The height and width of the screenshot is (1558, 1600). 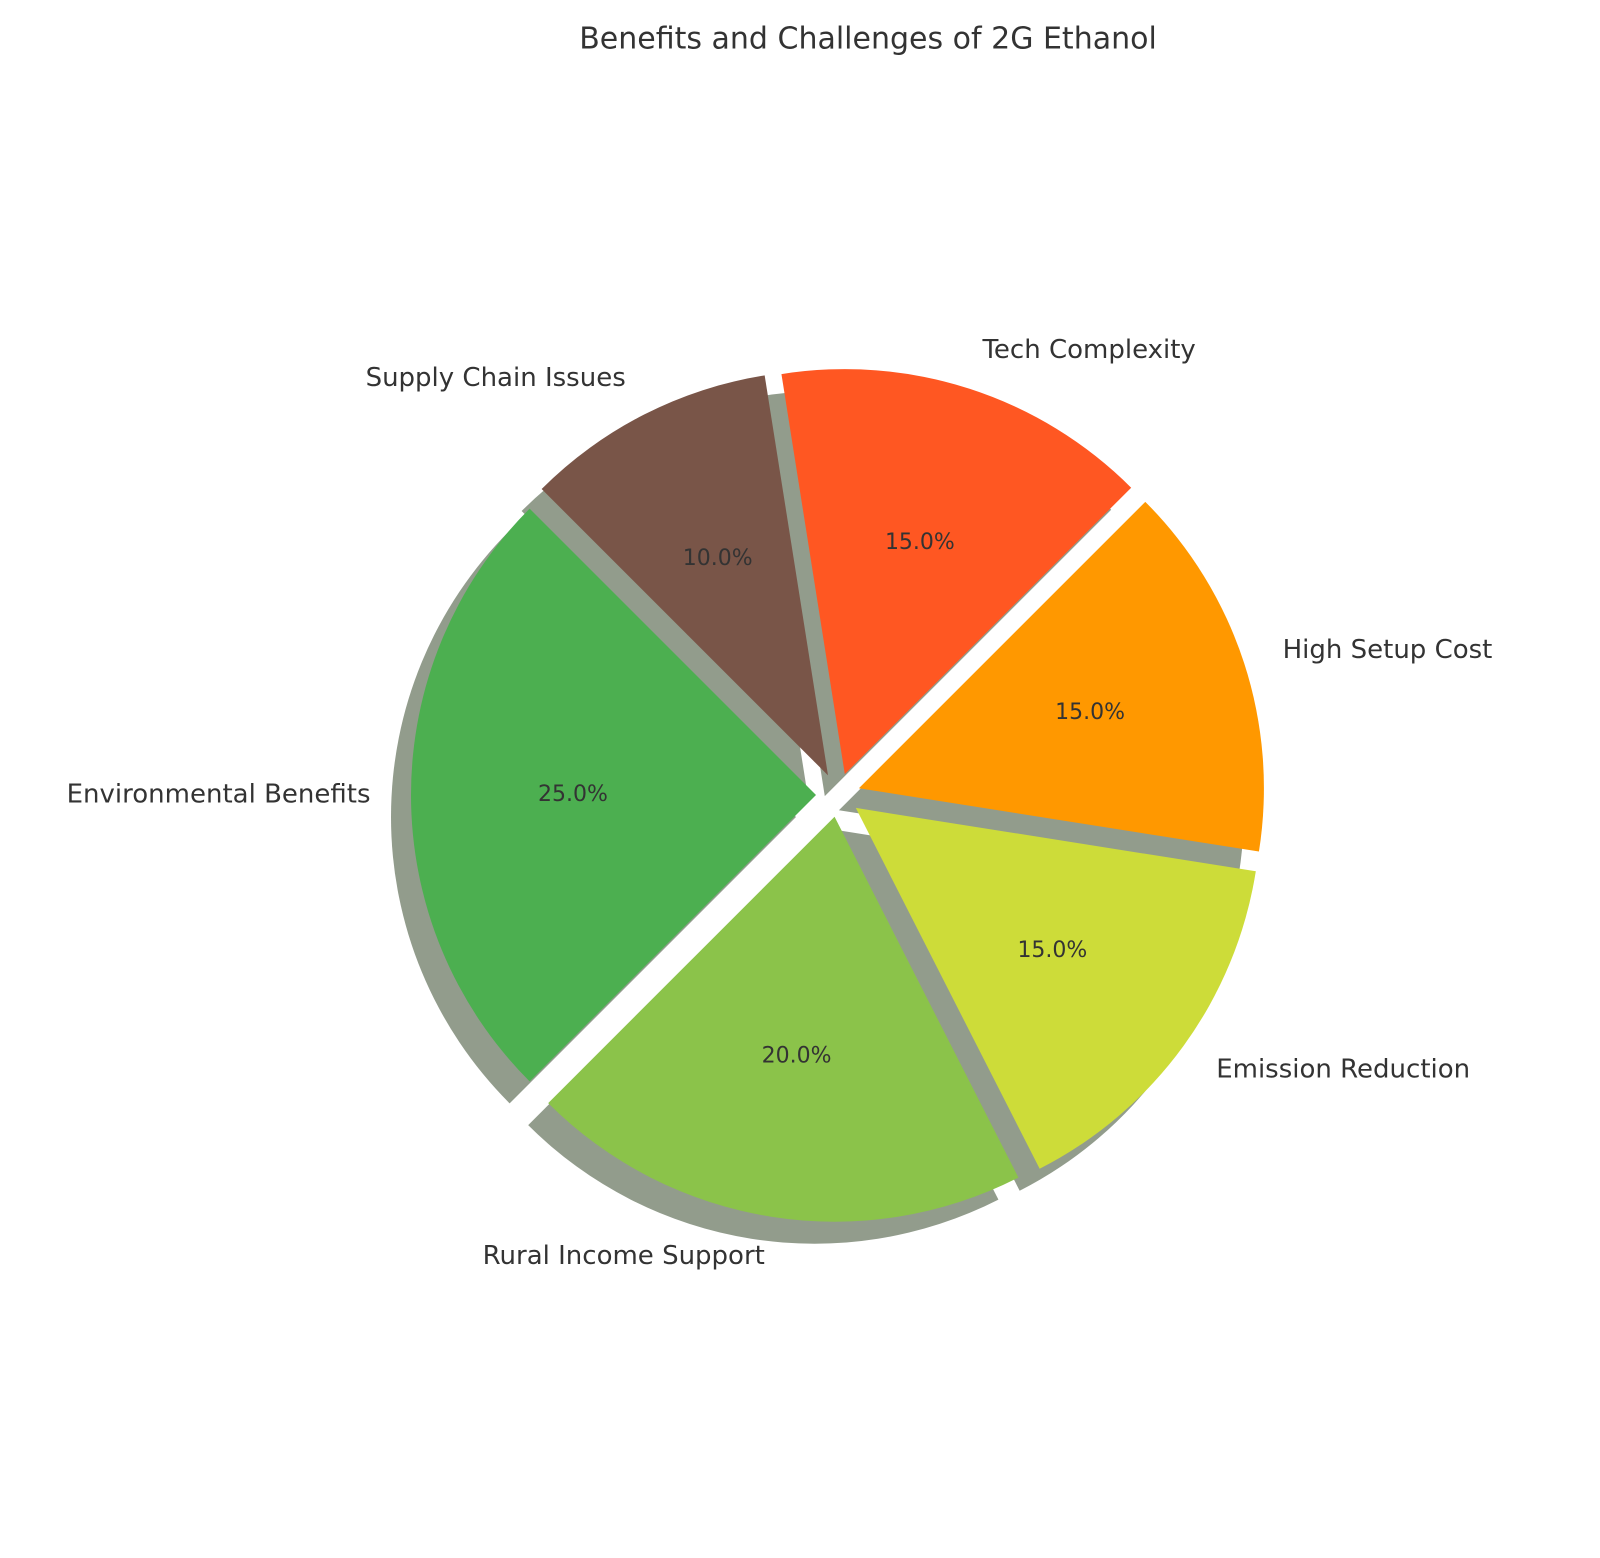 I want to click on category-label: Supply Chain Issues, so click(x=496, y=378).